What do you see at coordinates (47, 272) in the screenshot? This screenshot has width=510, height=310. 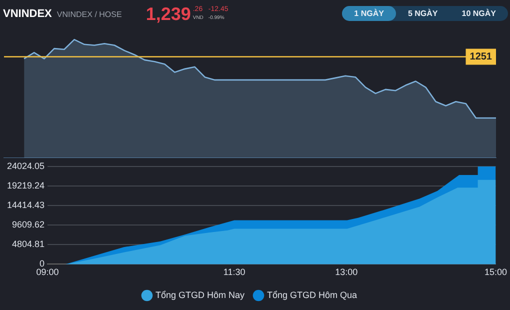 I see `x-tick-label: 09:00` at bounding box center [47, 272].